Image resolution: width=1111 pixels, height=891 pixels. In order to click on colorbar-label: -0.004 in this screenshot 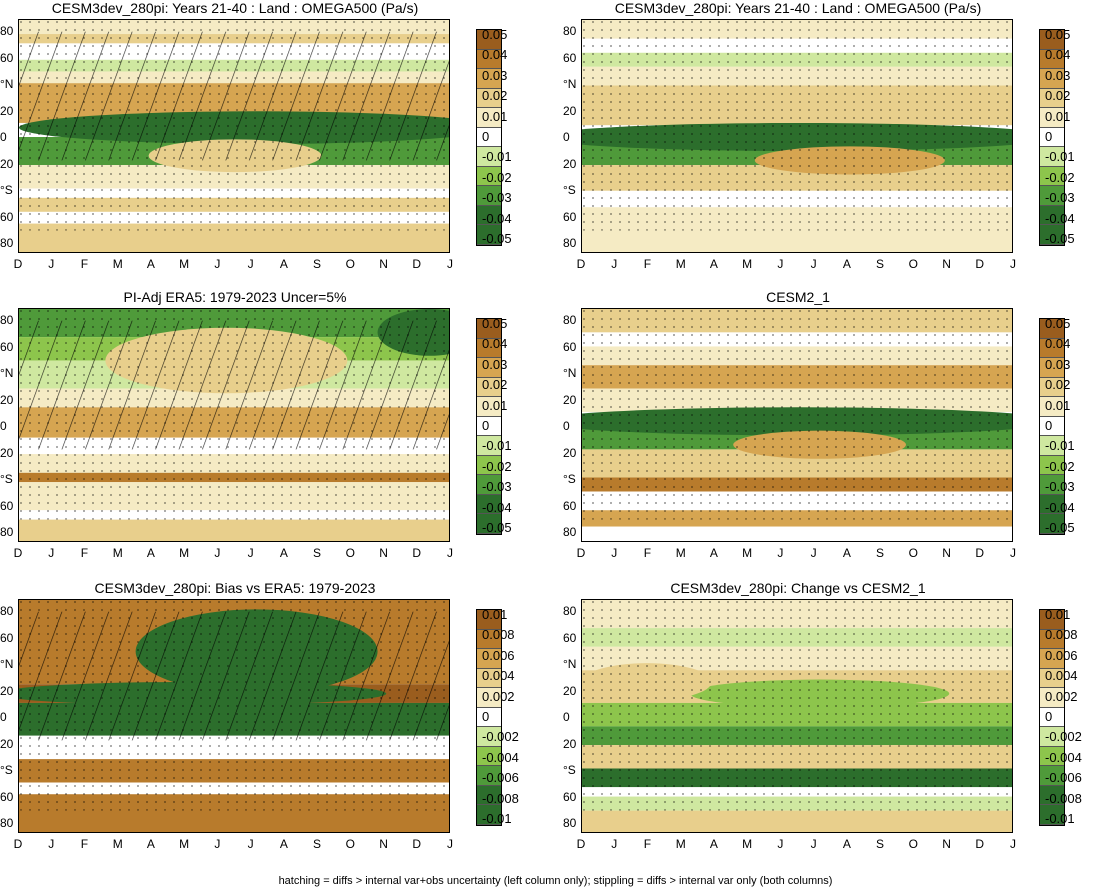, I will do `click(500, 757)`.